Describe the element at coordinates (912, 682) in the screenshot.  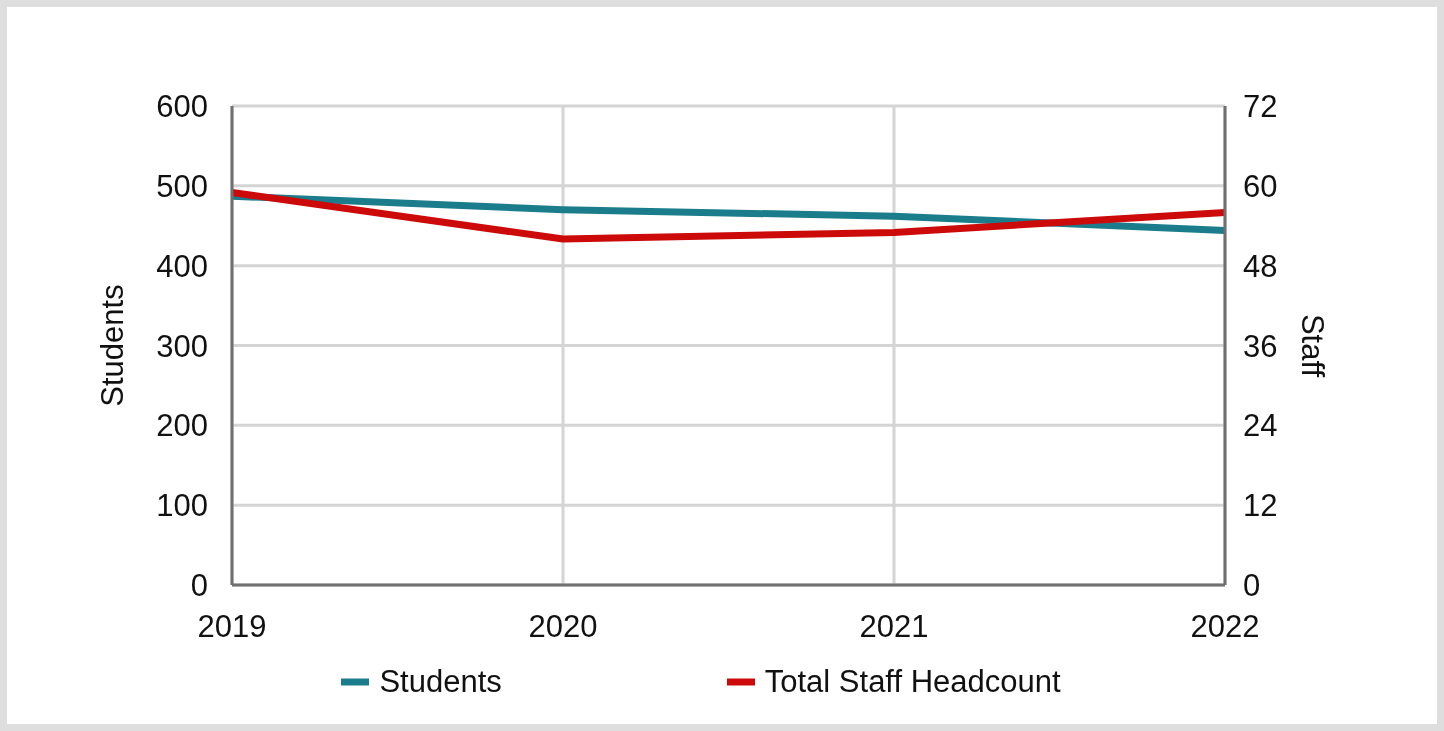
I see `legend-label: Total Staff Headcount` at that location.